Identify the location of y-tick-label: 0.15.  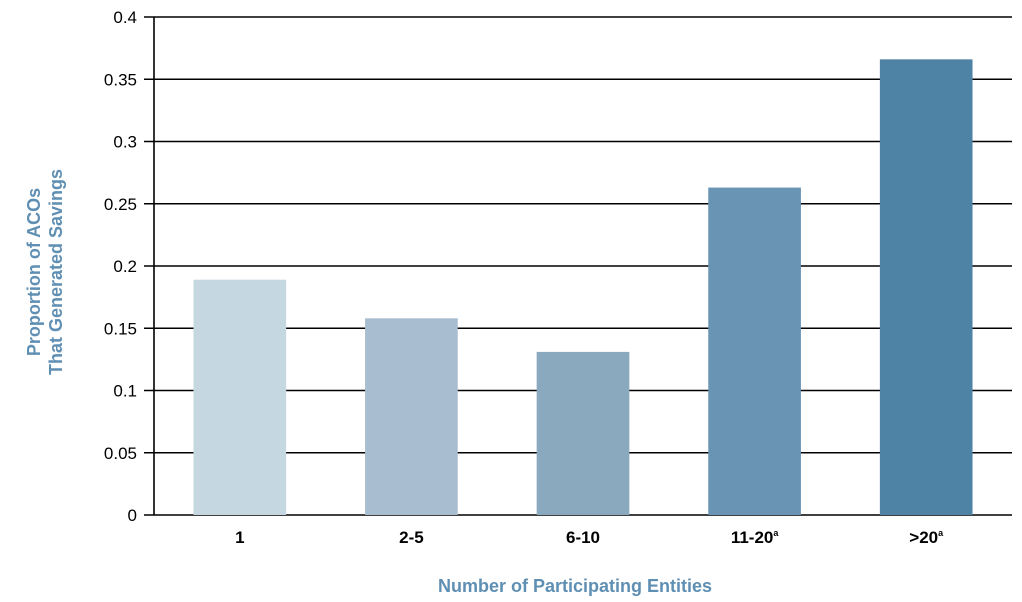
(120, 328).